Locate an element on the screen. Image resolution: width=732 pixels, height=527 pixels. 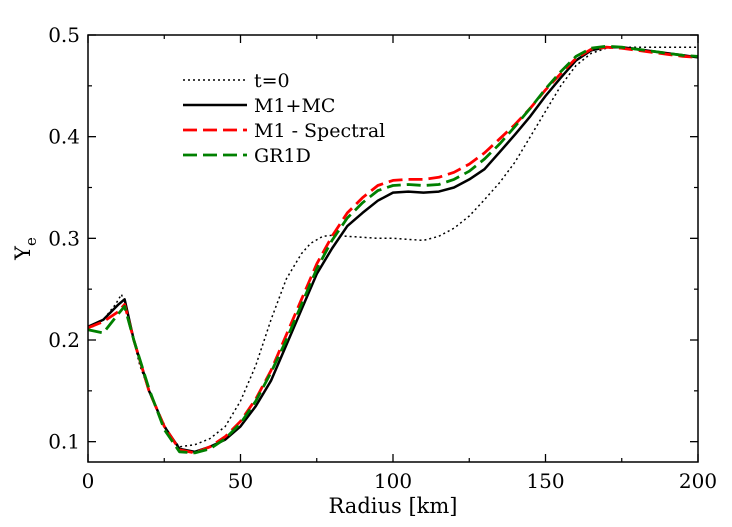
x-tick-label: 50 is located at coordinates (240, 481).